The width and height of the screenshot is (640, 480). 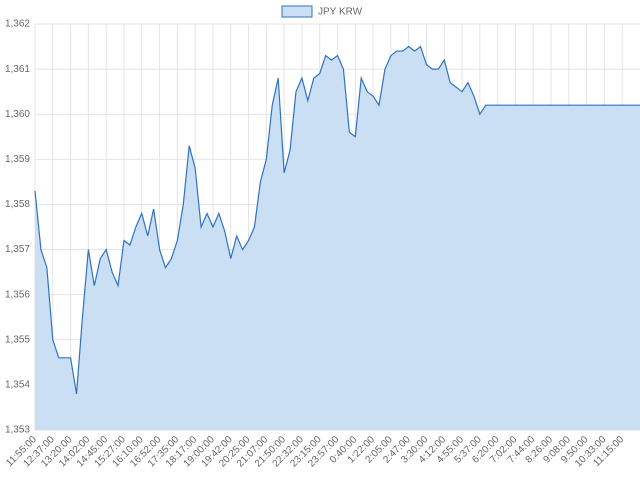 I want to click on y-tick-label: 1,360, so click(x=17, y=114).